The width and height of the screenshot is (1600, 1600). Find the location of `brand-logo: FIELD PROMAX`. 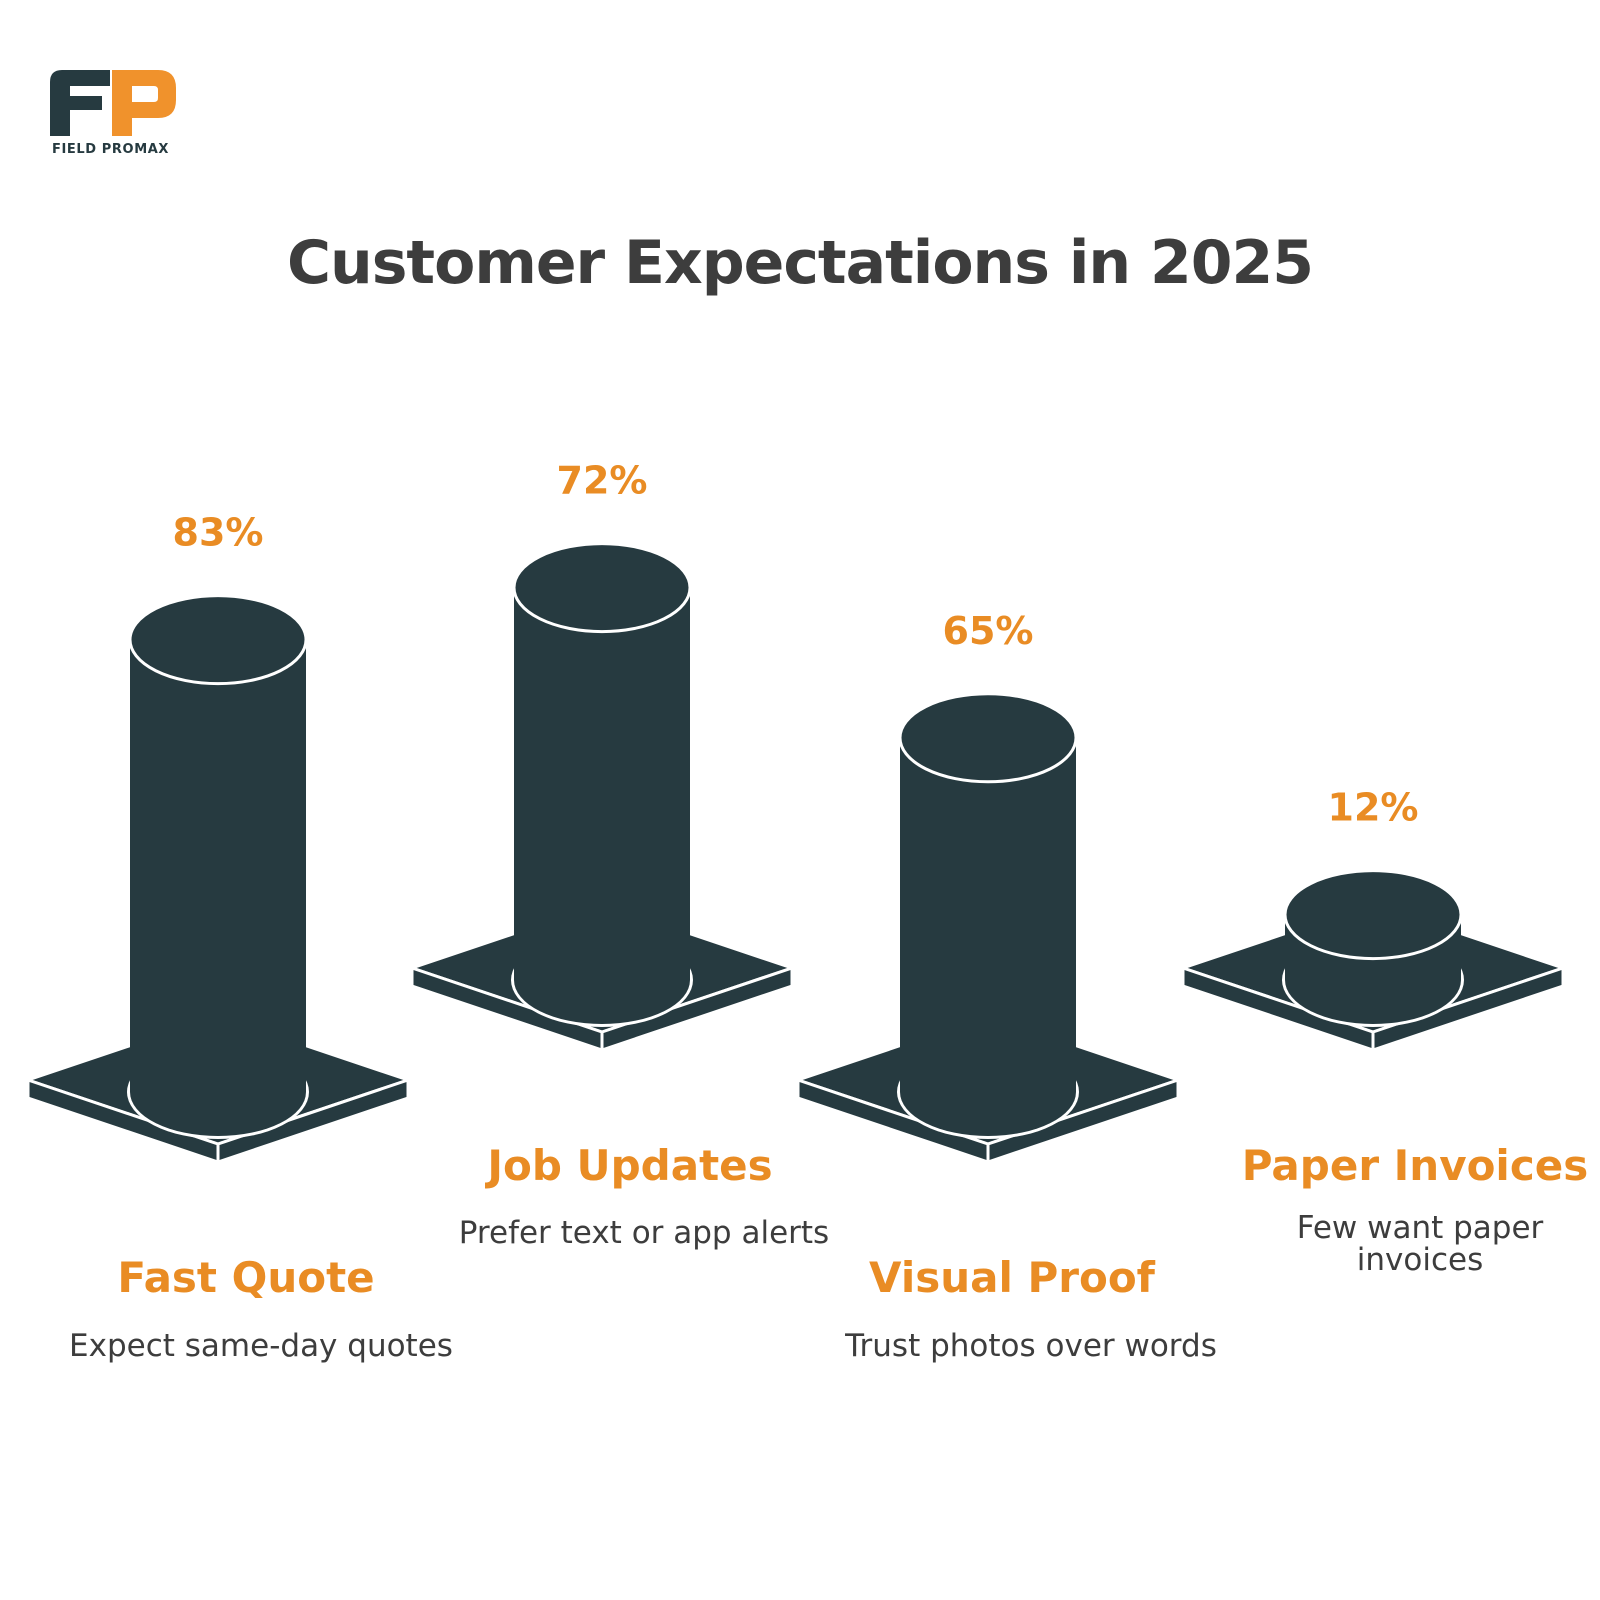

brand-logo: FIELD PROMAX is located at coordinates (120, 118).